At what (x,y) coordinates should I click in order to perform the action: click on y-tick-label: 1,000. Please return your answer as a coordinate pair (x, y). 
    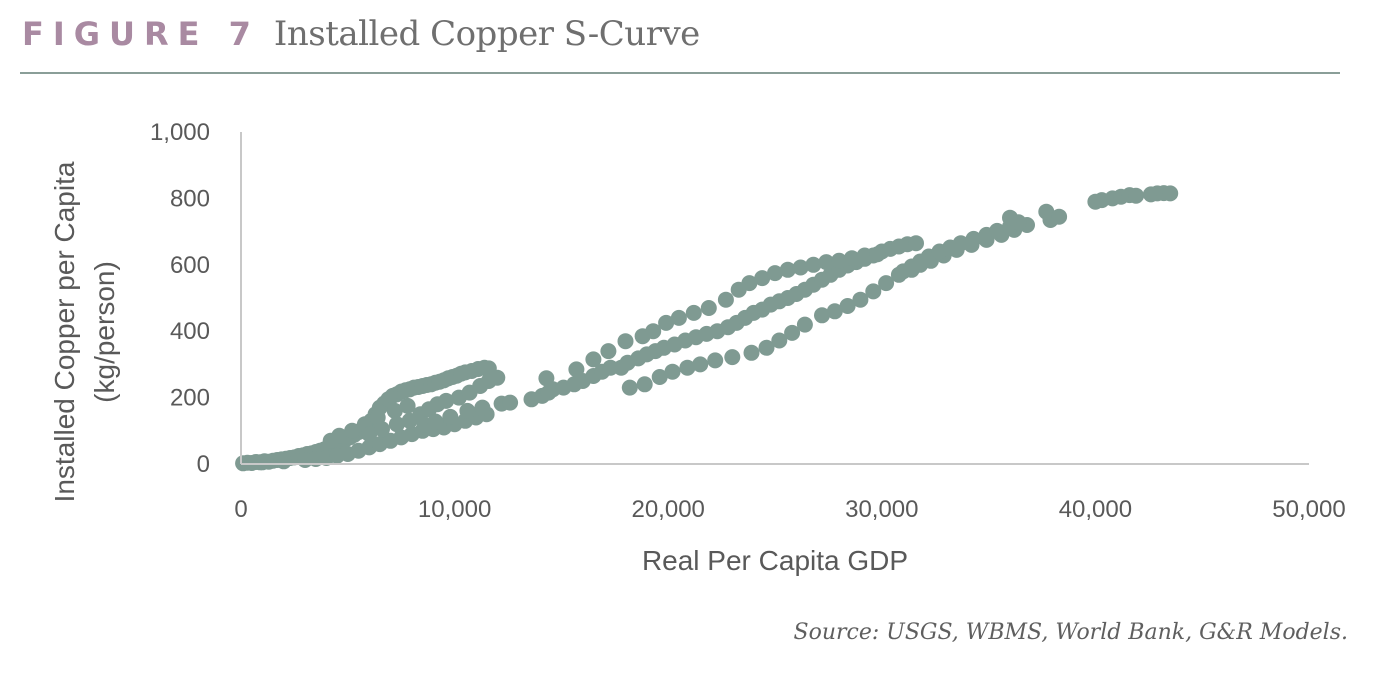
    Looking at the image, I should click on (180, 132).